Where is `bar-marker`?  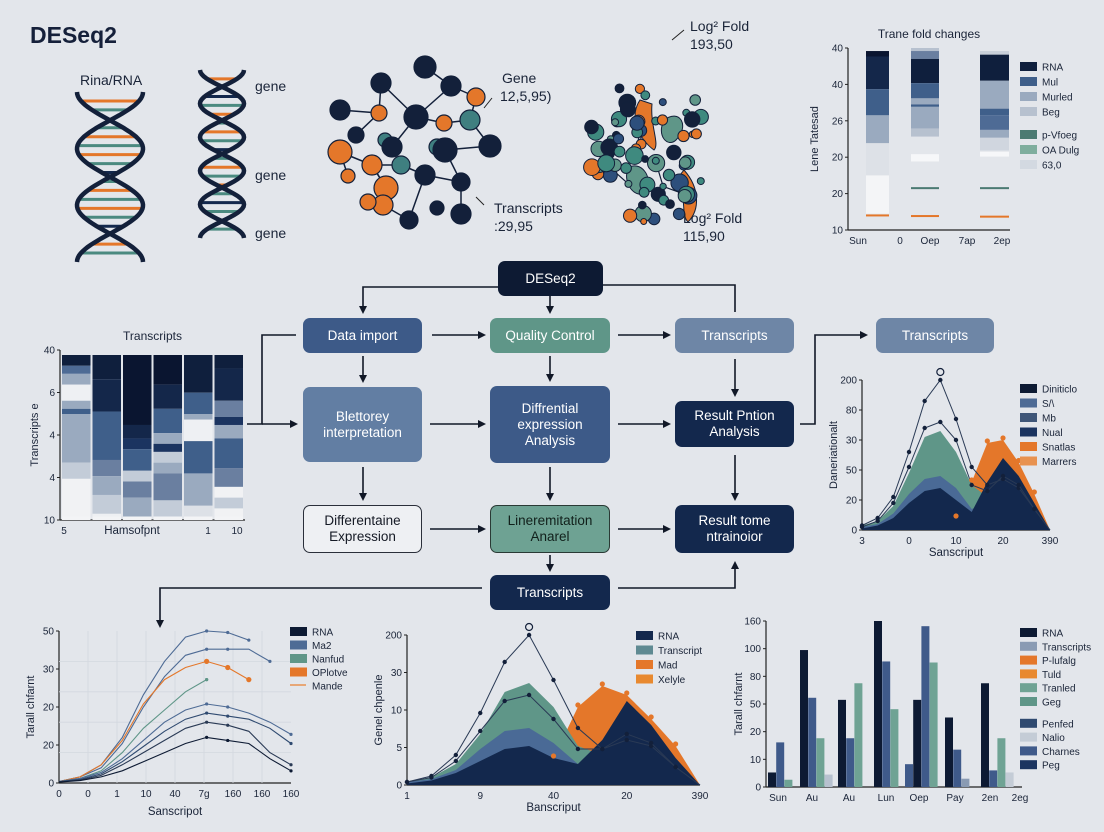 bar-marker is located at coordinates (994, 216).